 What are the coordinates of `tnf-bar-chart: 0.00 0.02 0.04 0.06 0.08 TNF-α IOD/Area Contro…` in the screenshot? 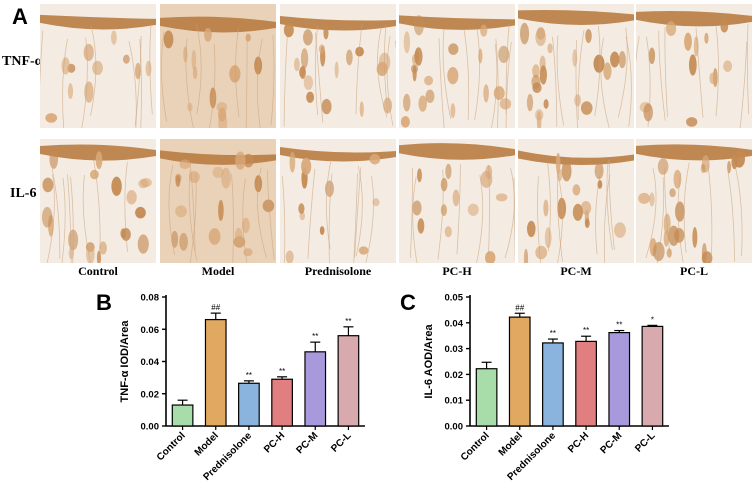 It's located at (241, 387).